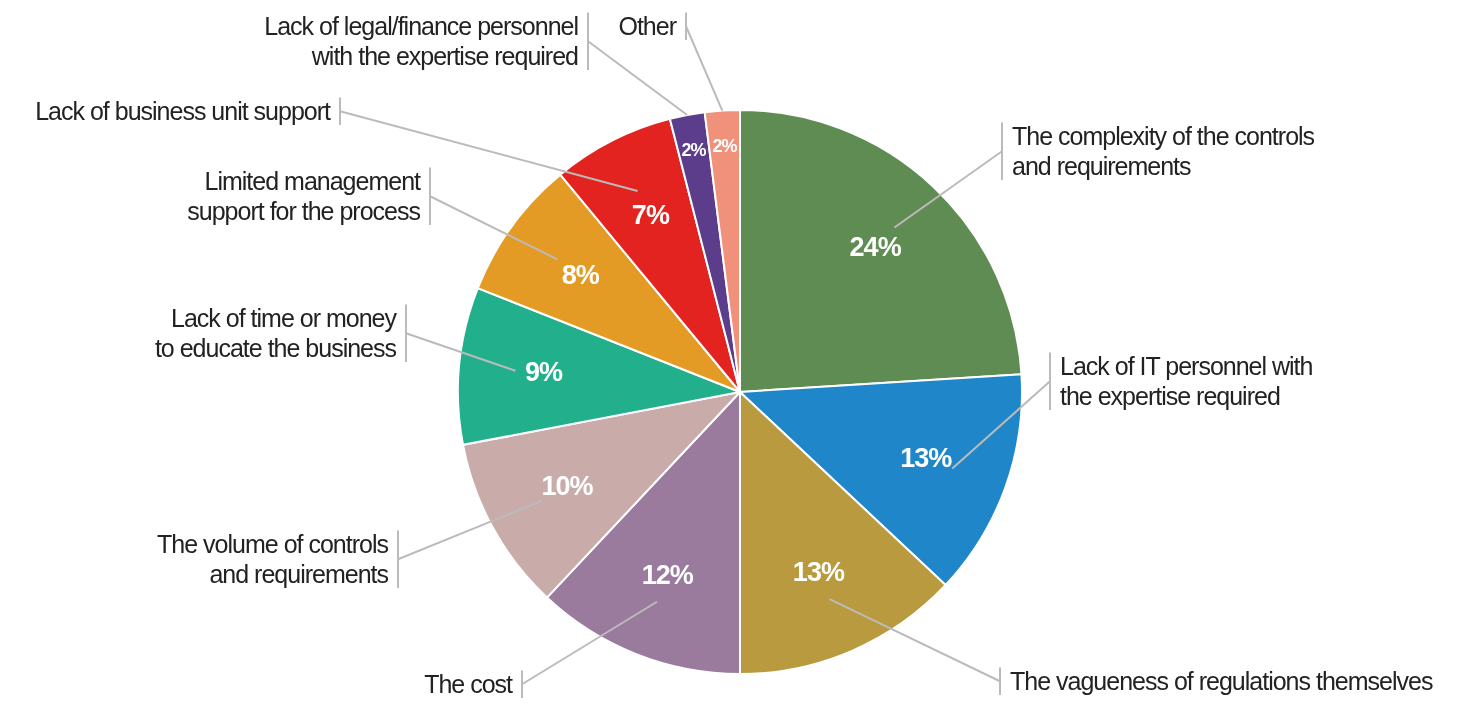  Describe the element at coordinates (667, 574) in the screenshot. I see `data-label: 12%` at that location.